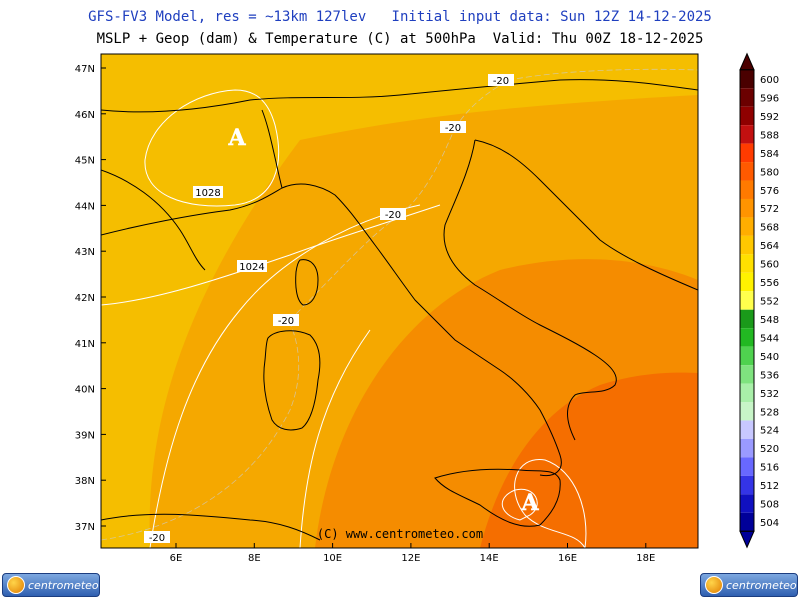  What do you see at coordinates (372, 224) in the screenshot?
I see `temp-contour-b` at bounding box center [372, 224].